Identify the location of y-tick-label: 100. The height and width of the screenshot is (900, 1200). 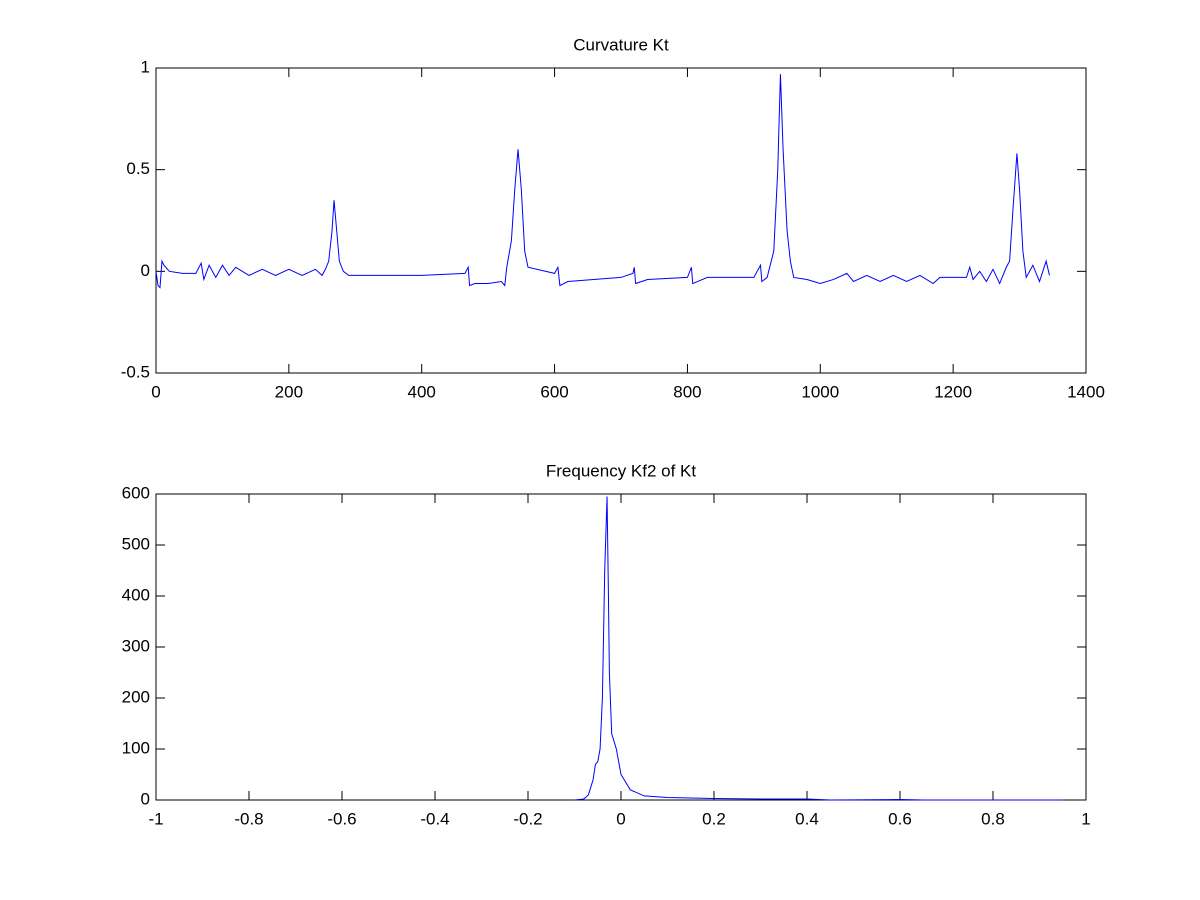
(136, 747).